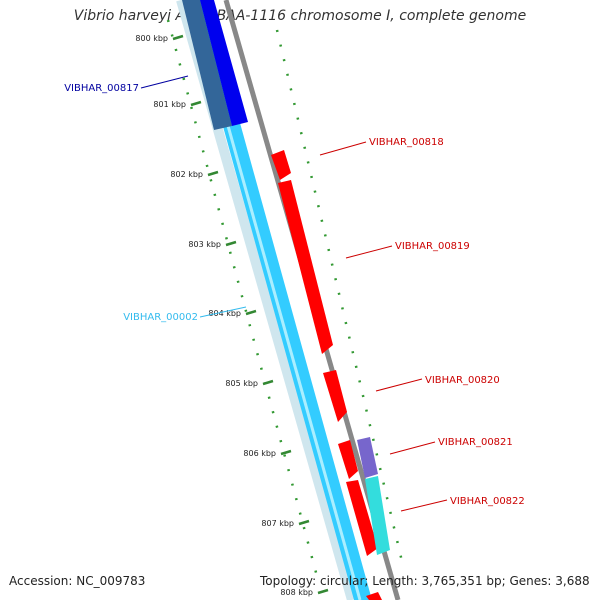 The width and height of the screenshot is (600, 600). Describe the element at coordinates (160, 317) in the screenshot. I see `gene-label: VIBHAR_00002` at that location.